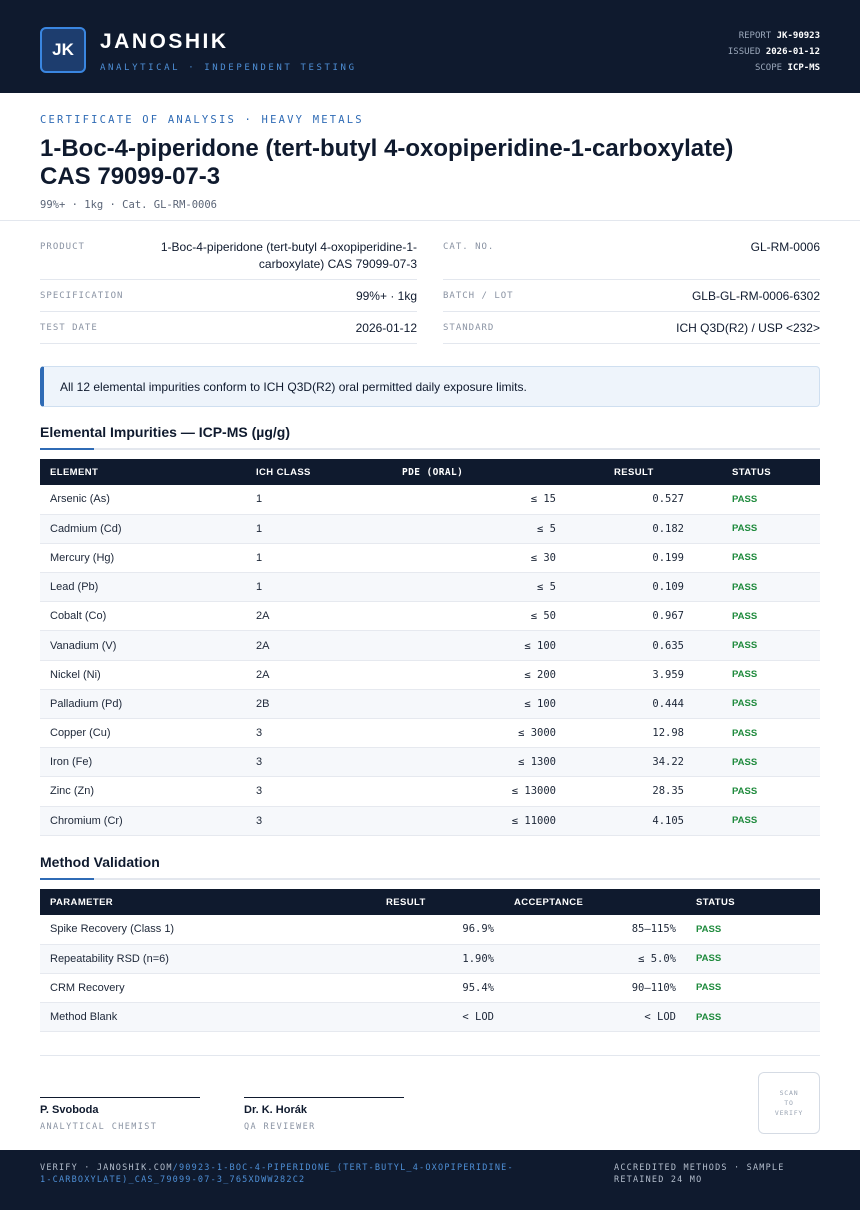  Describe the element at coordinates (630, 500) in the screenshot. I see `result-cell: 0.527` at that location.